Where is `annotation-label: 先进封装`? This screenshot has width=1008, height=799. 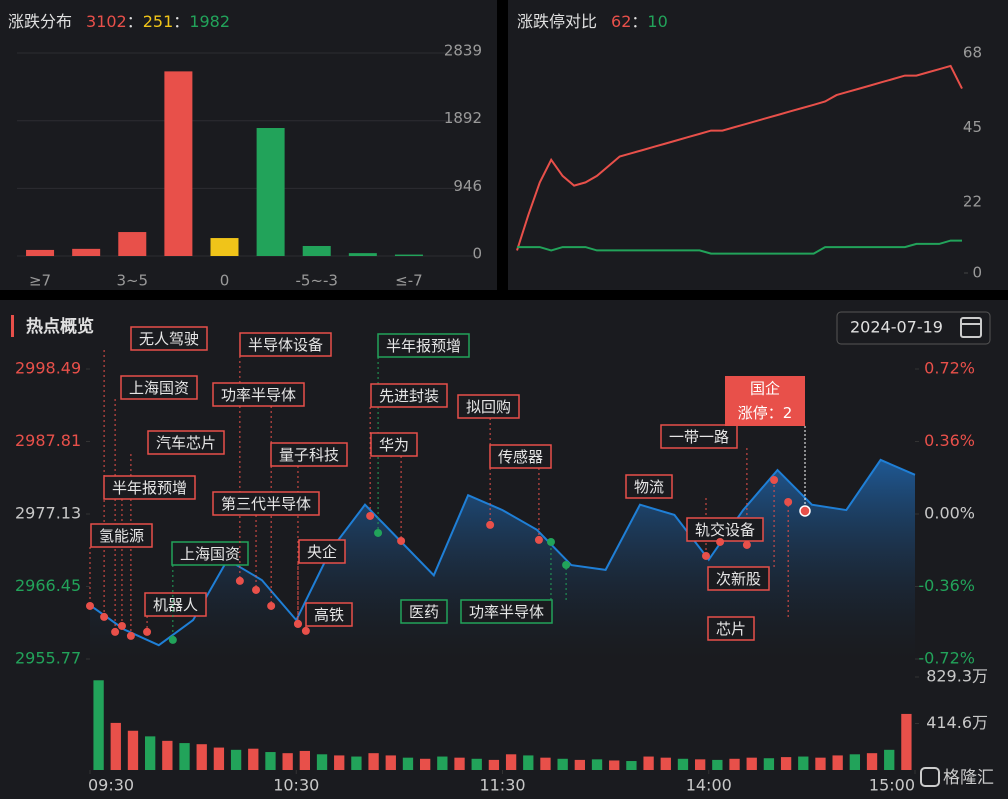
annotation-label: 先进封装 is located at coordinates (409, 396).